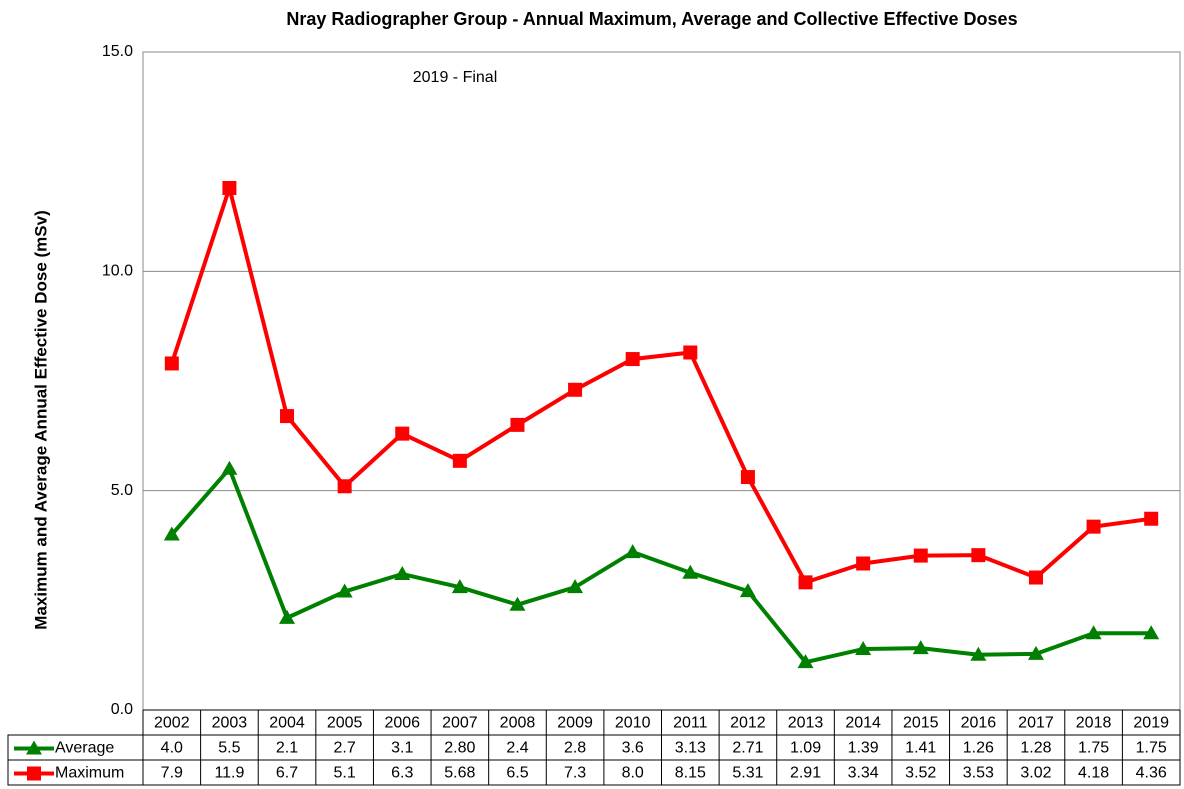  I want to click on table-value: 1.41, so click(920, 748).